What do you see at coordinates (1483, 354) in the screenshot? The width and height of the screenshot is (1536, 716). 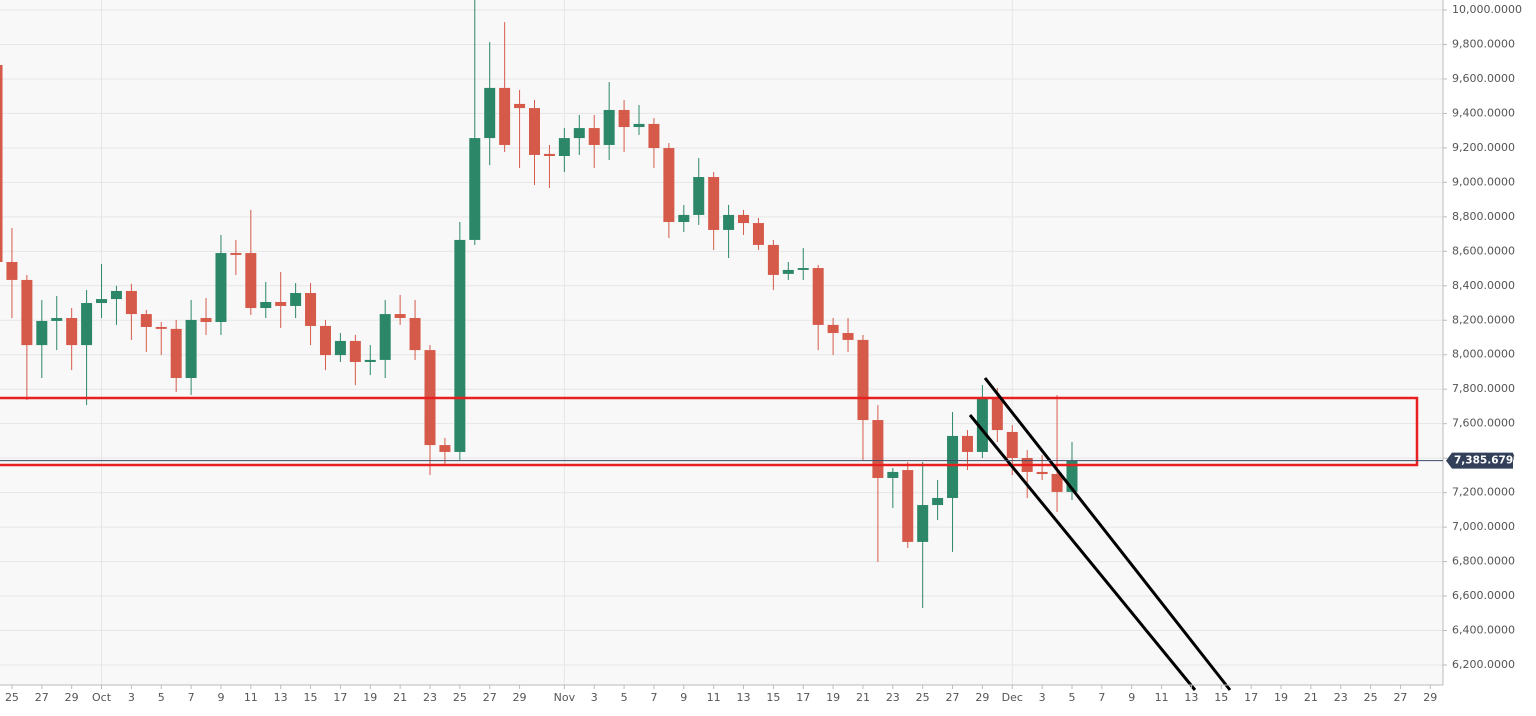 I see `y-tick-label: 8,000.0000` at bounding box center [1483, 354].